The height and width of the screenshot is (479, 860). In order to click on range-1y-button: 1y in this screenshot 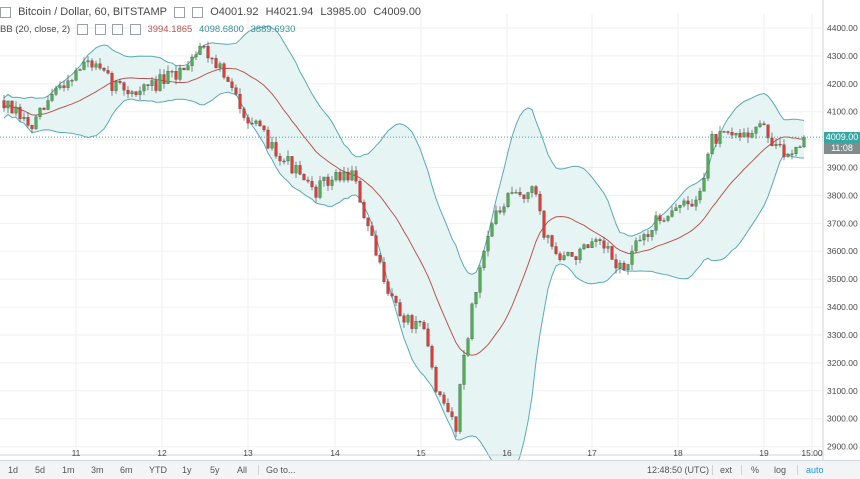, I will do `click(187, 470)`.